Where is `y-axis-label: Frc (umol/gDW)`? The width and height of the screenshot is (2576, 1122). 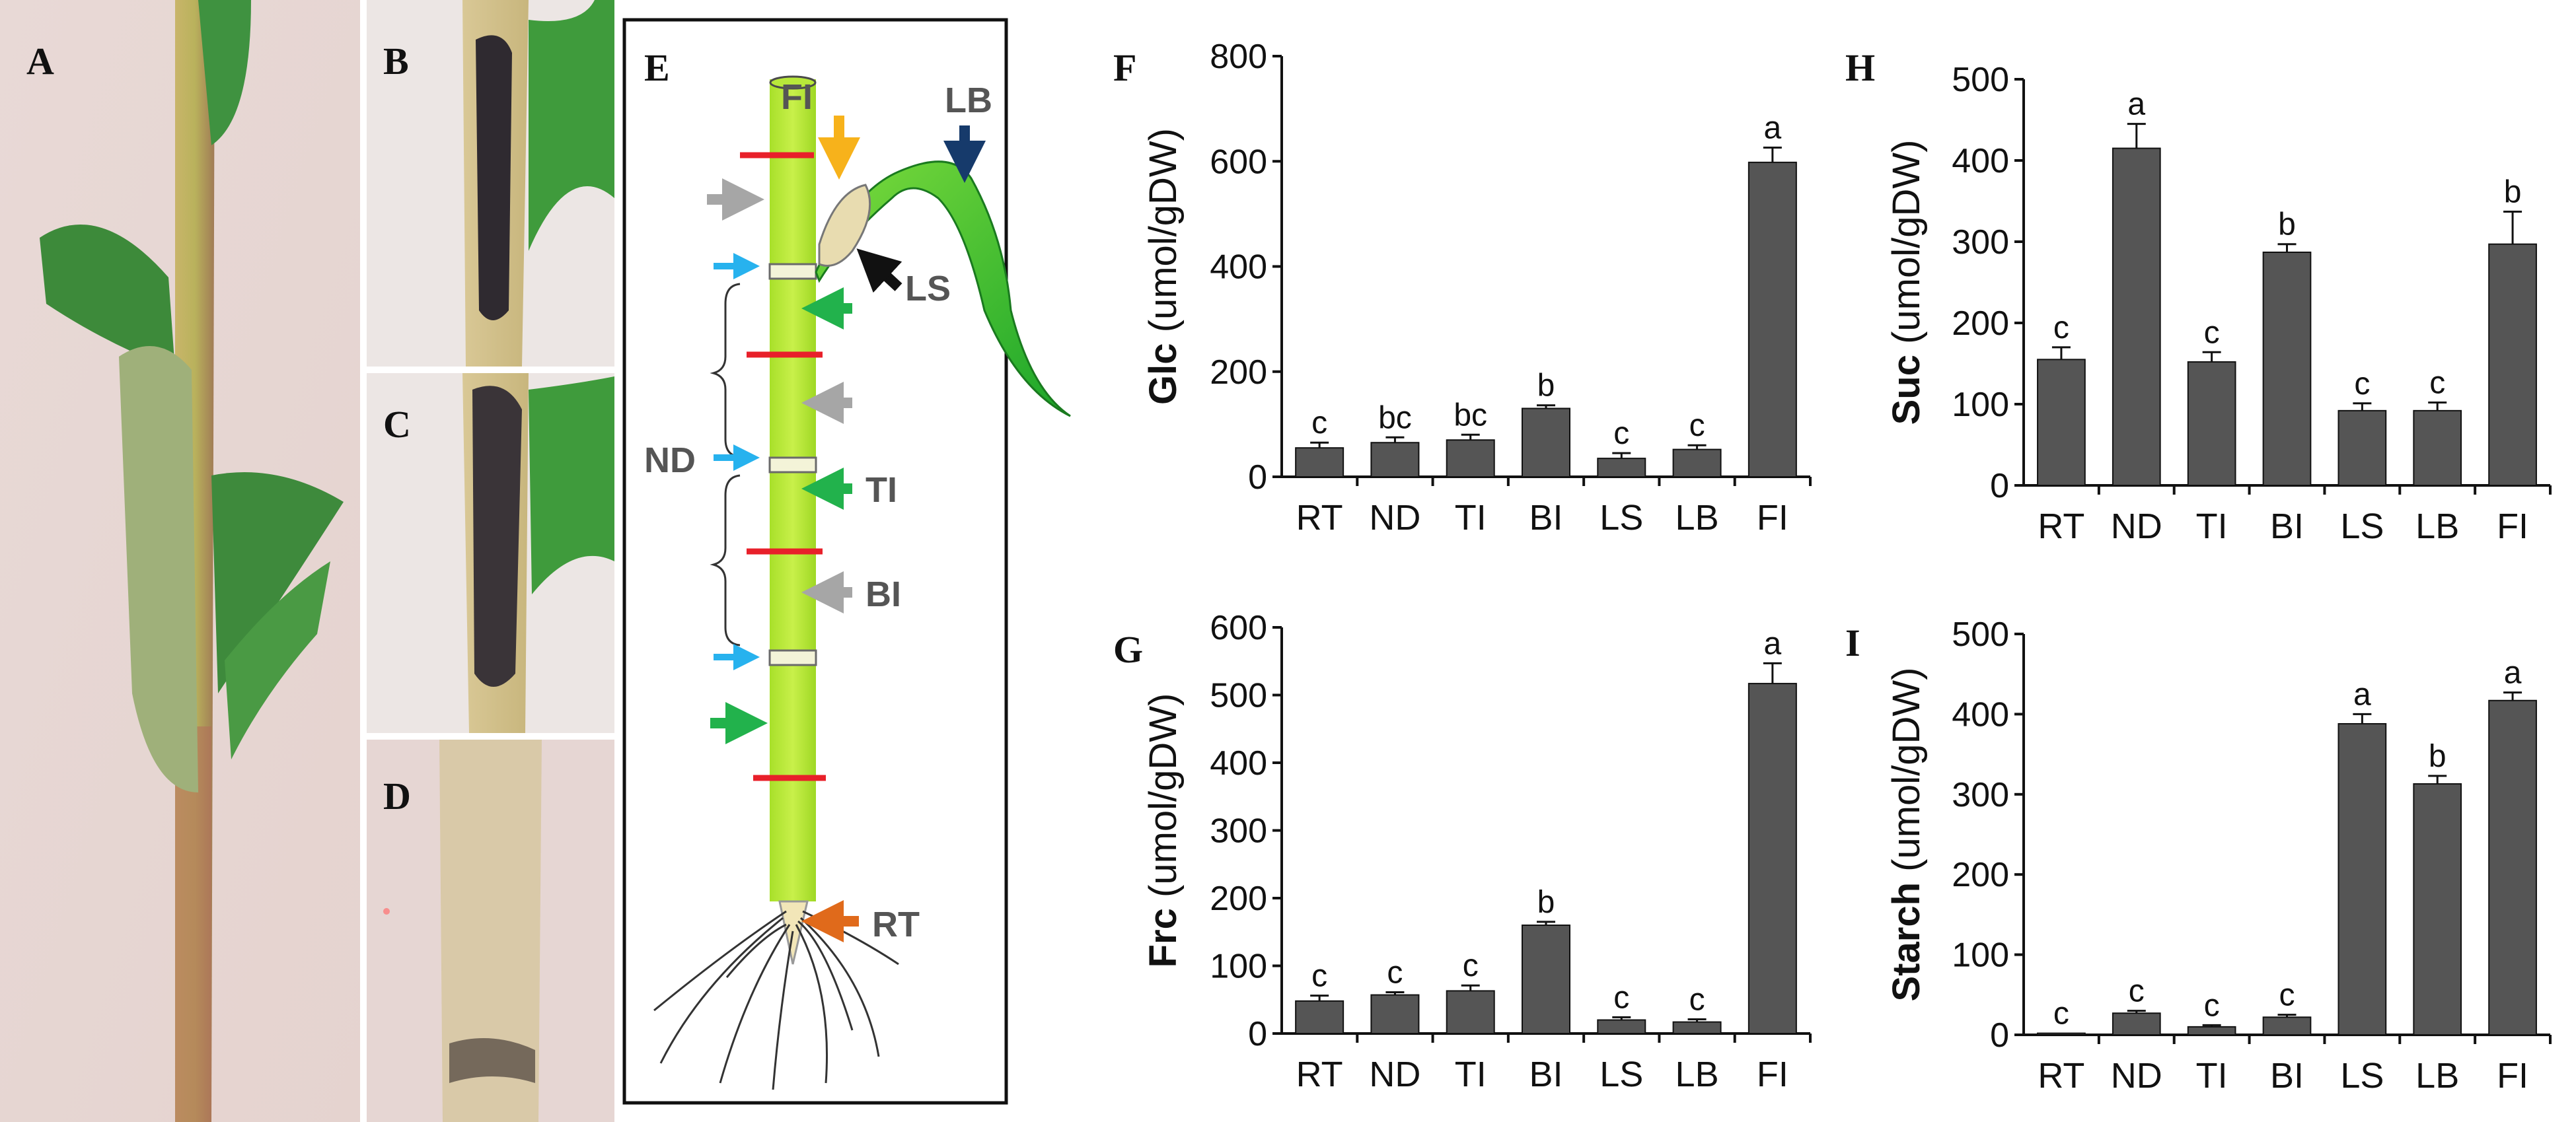
y-axis-label: Frc (umol/gDW) is located at coordinates (1163, 830).